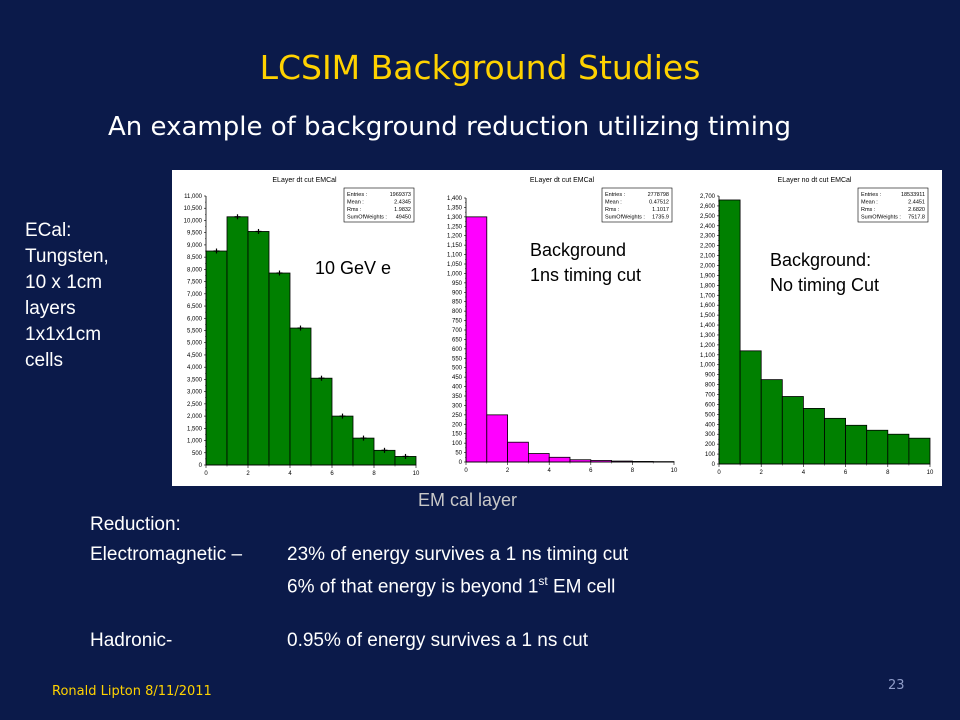 This screenshot has height=720, width=960. I want to click on y-tick-label: 200, so click(457, 425).